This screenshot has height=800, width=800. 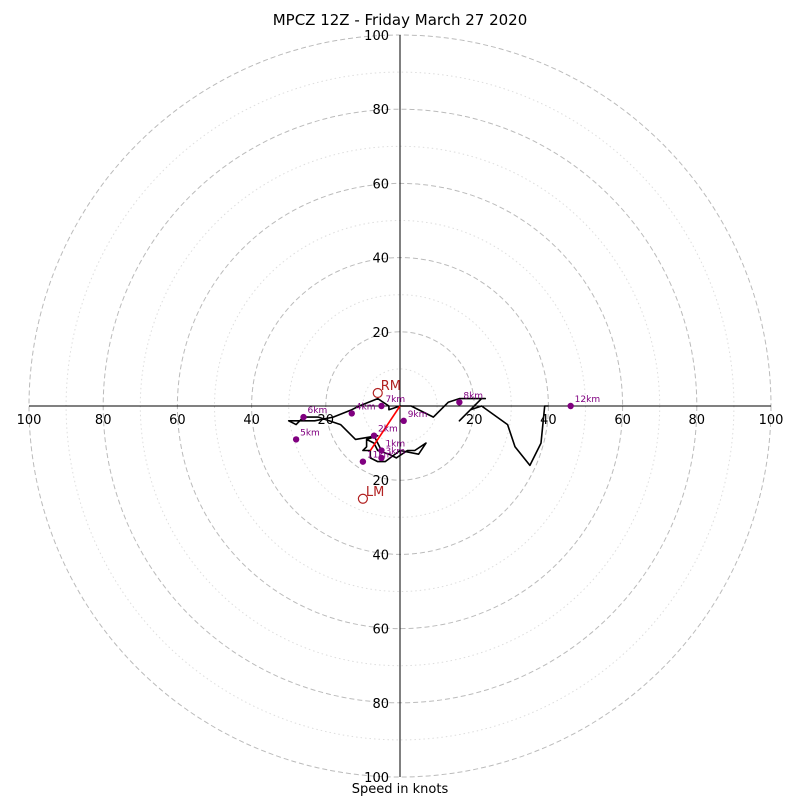 I want to click on marker-layer: 1km 2km 3km 4km 5km 6km 7km 8km 9km 11km 12km RM LM, so click(x=446, y=441).